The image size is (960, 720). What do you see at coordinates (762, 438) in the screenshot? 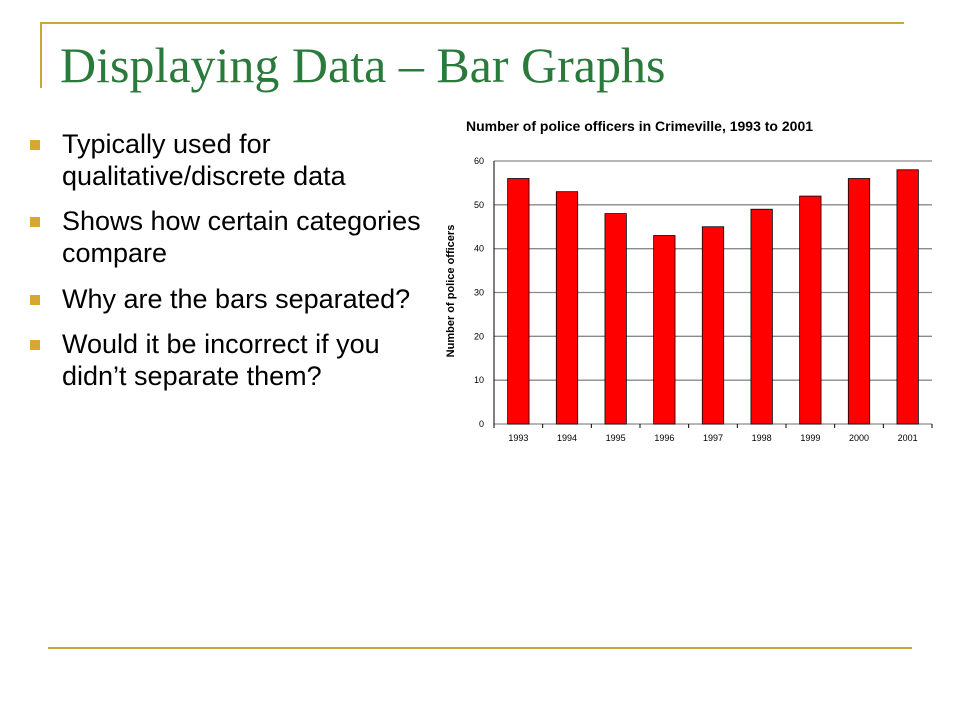
I see `x-tick-label: 1998` at bounding box center [762, 438].